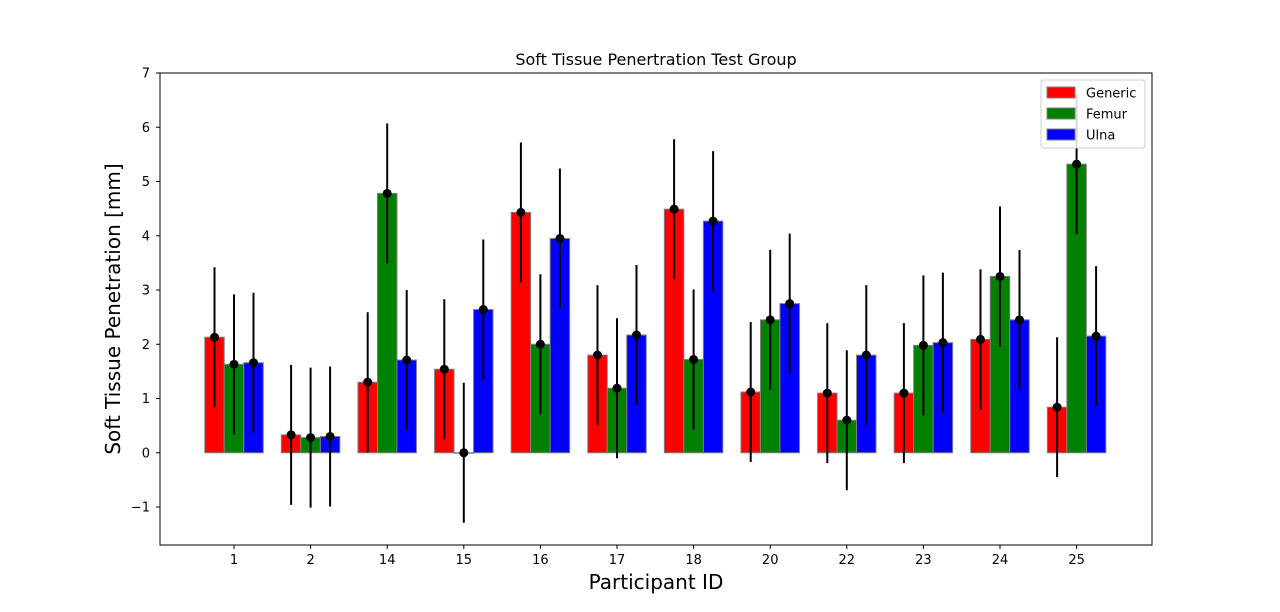 This screenshot has height=612, width=1280. I want to click on legend: Generic Femur Ulna, so click(1093, 114).